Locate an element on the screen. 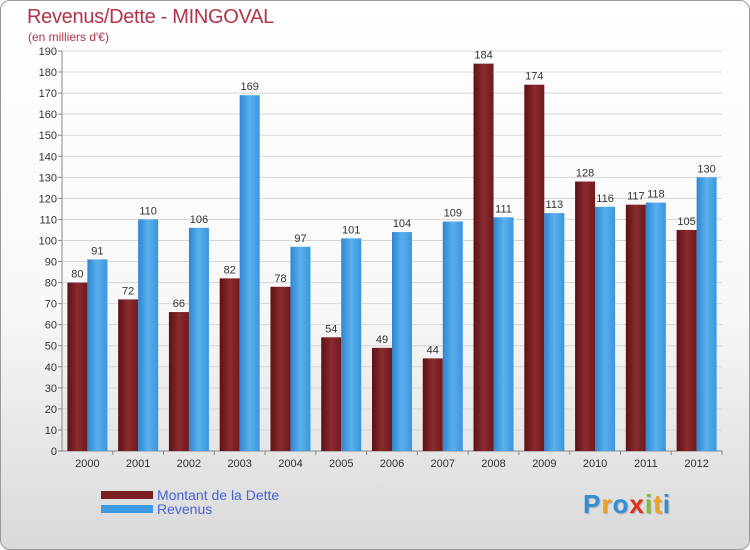 The width and height of the screenshot is (750, 550). data-label-revenue: 118 is located at coordinates (656, 195).